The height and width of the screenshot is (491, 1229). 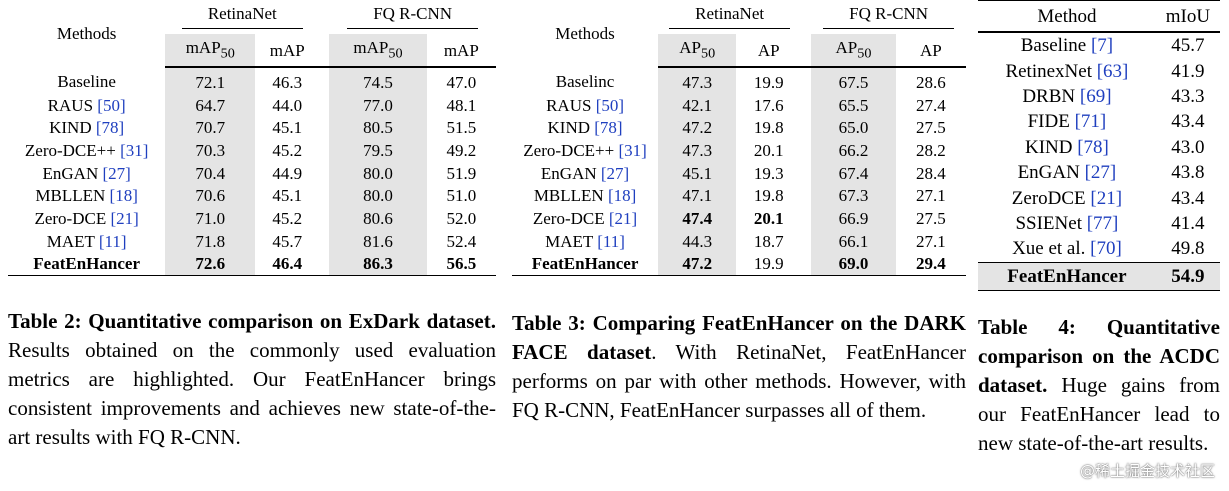 I want to click on value-cell: 70.4, so click(x=210, y=173).